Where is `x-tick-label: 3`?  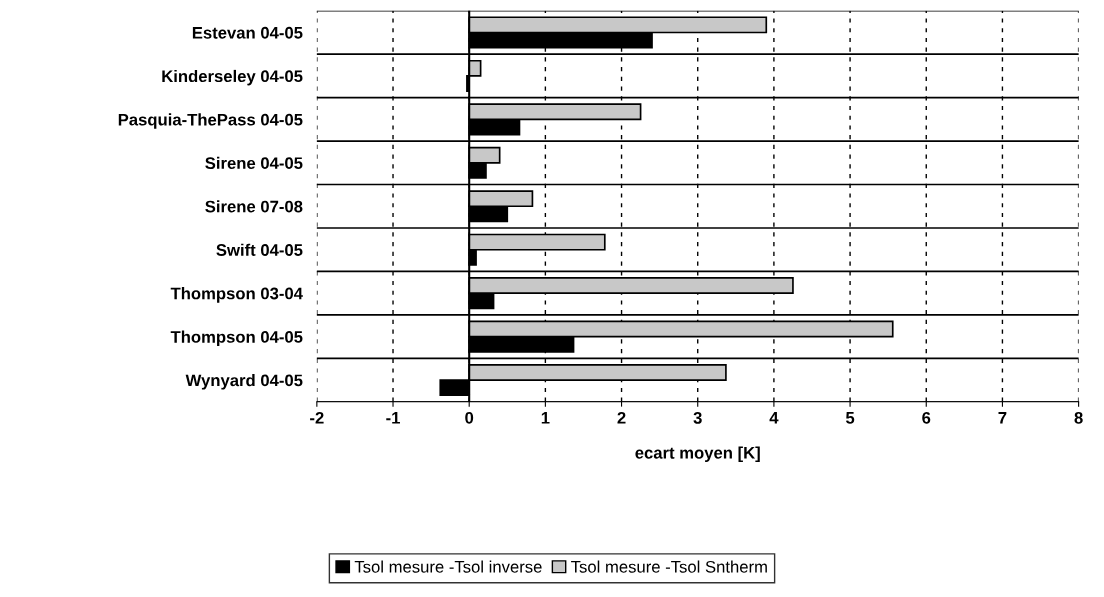 x-tick-label: 3 is located at coordinates (697, 417).